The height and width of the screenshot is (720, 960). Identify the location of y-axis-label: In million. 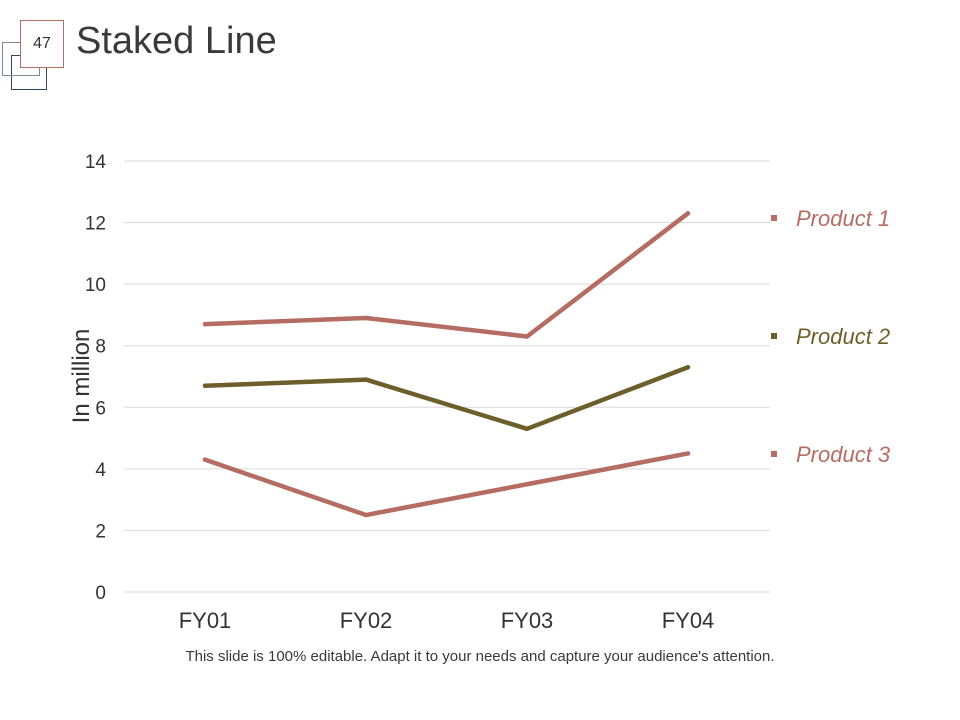
(81, 376).